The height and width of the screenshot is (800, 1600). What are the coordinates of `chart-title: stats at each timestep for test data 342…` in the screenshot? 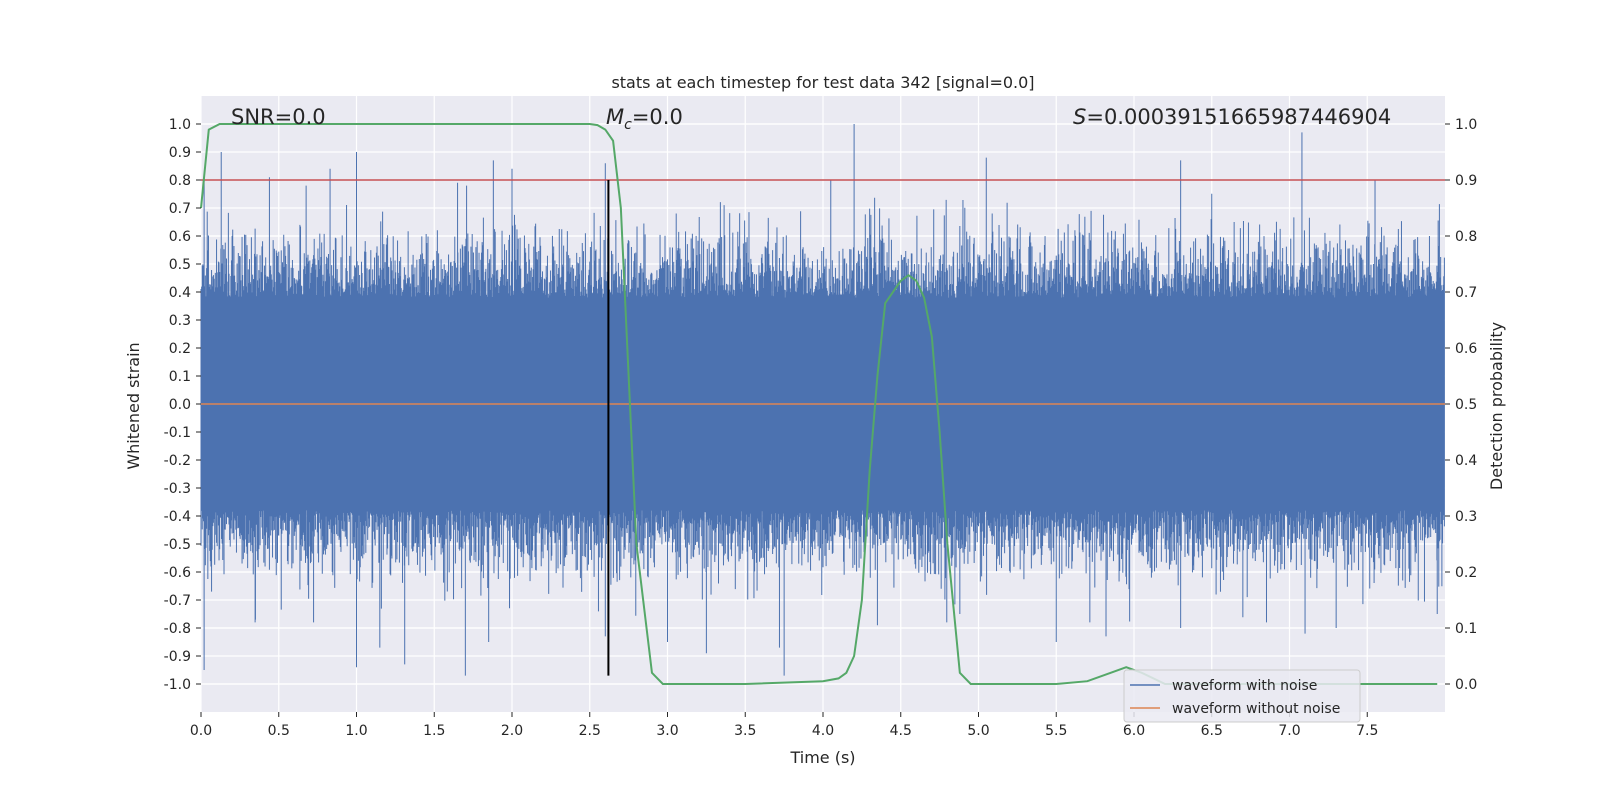 It's located at (822, 82).